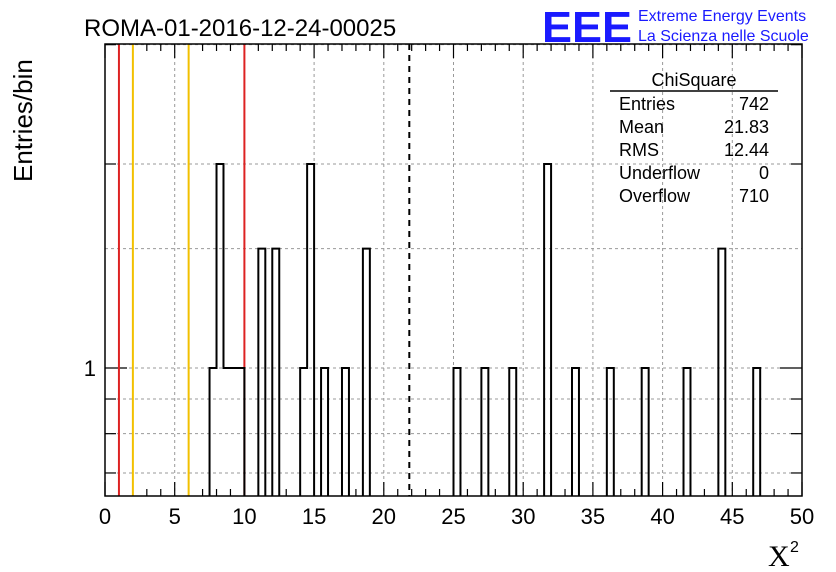  What do you see at coordinates (314, 516) in the screenshot?
I see `x-tick-label: 15` at bounding box center [314, 516].